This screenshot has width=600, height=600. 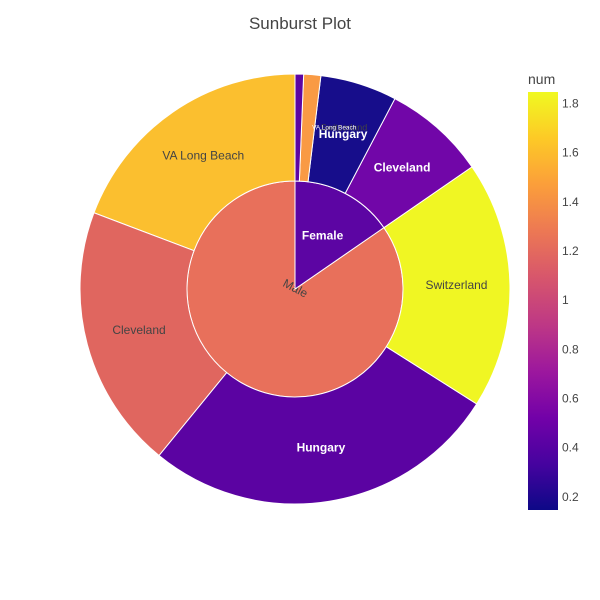 I want to click on label-male-hungary: Hungary, so click(x=321, y=448).